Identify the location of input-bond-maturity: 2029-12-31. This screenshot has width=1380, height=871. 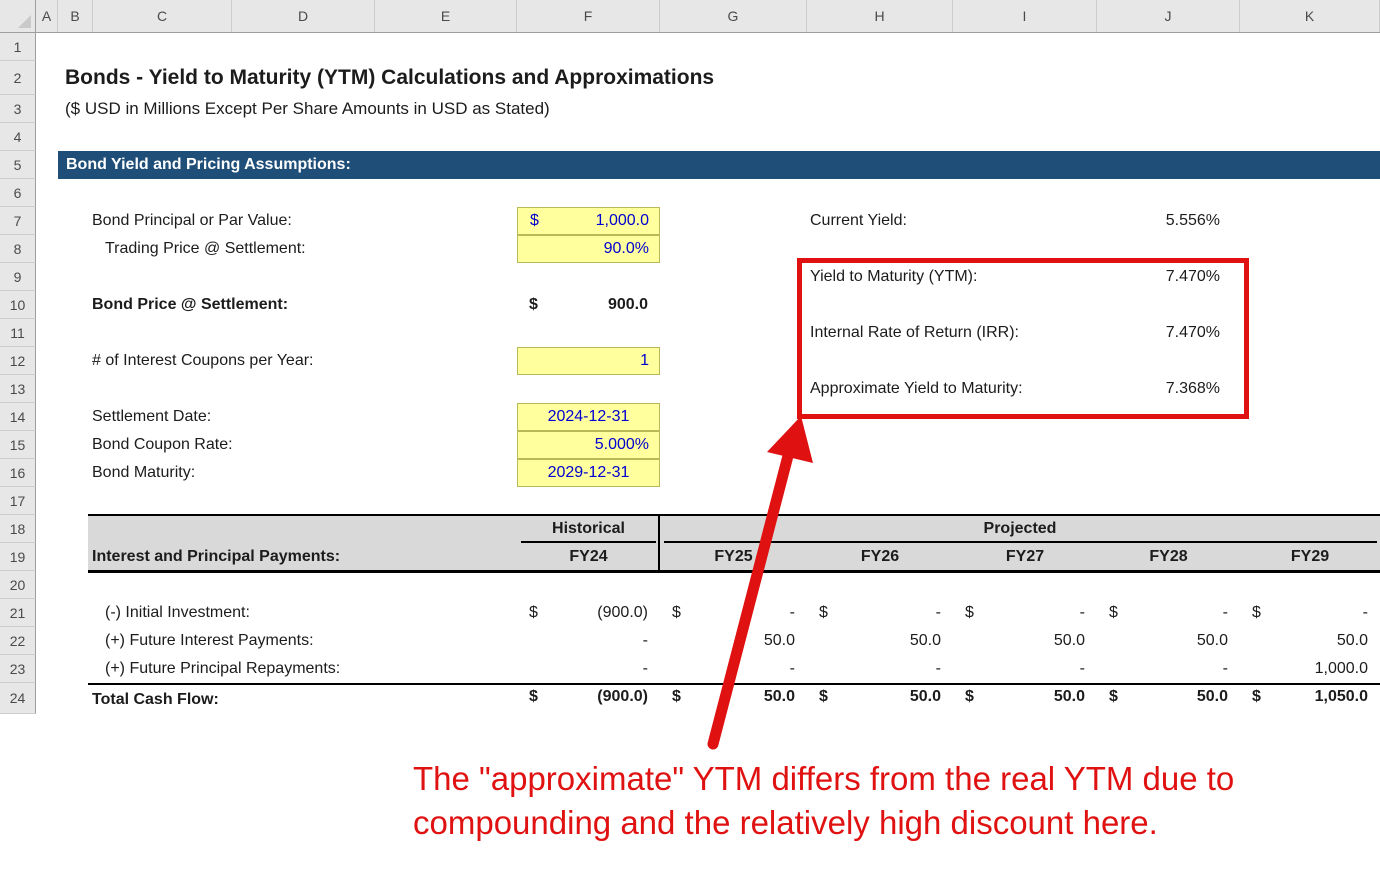
(588, 473).